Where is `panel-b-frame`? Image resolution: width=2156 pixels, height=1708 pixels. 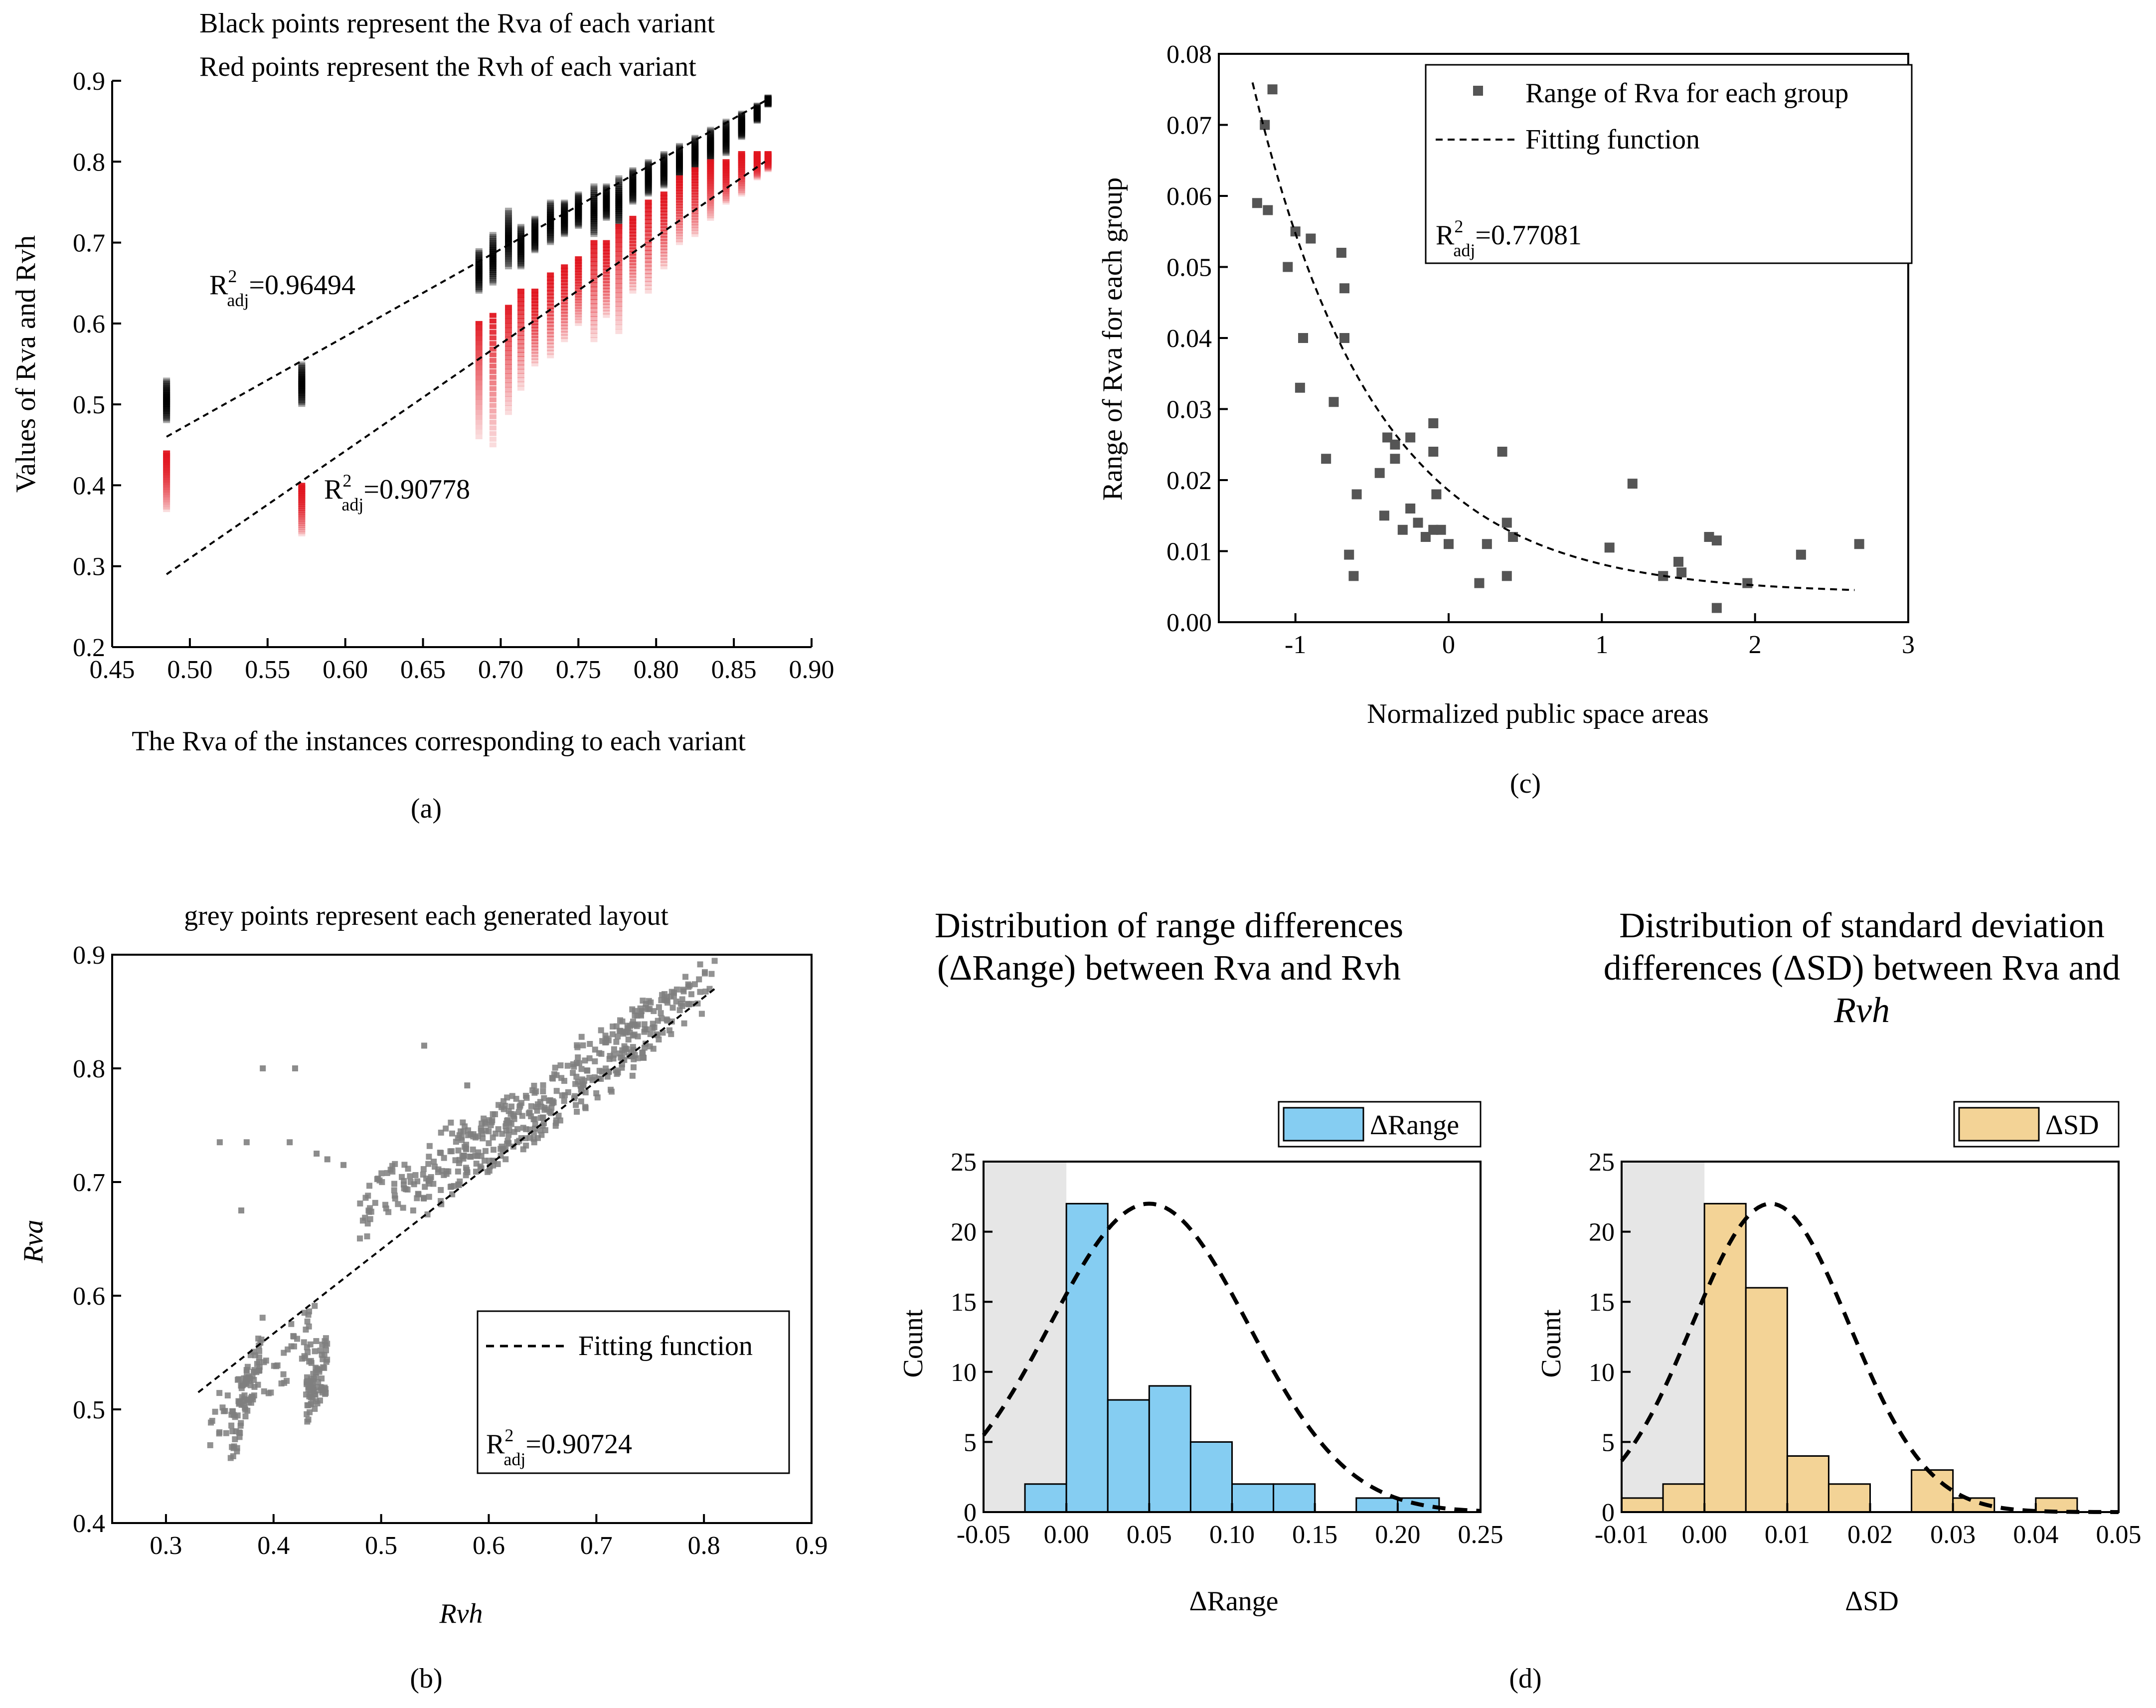 panel-b-frame is located at coordinates (462, 1239).